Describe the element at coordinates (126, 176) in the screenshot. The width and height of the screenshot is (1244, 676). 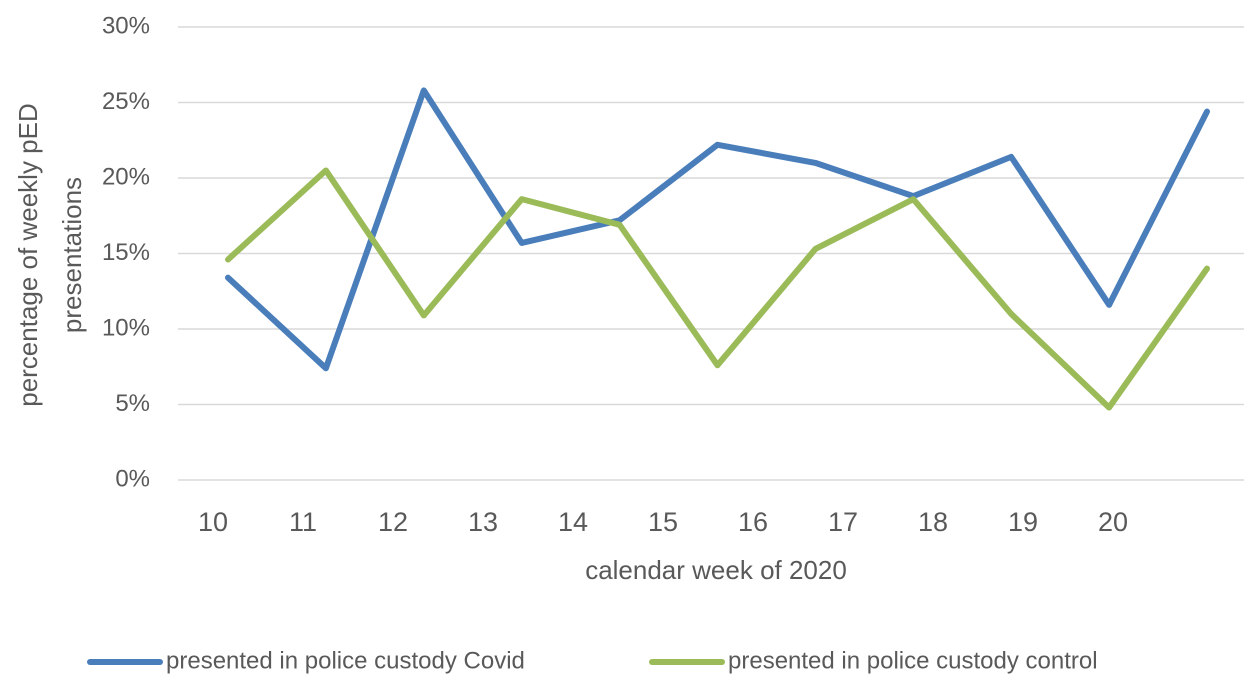
I see `y-tick-label: 20%` at that location.